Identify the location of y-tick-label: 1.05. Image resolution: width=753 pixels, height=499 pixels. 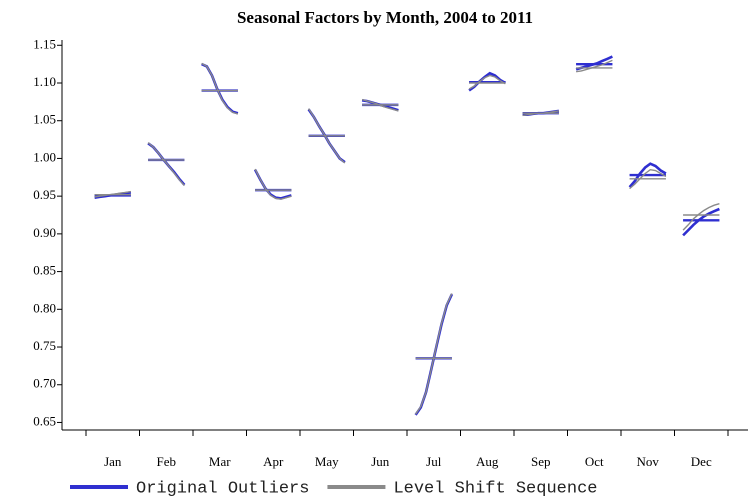
(44, 119).